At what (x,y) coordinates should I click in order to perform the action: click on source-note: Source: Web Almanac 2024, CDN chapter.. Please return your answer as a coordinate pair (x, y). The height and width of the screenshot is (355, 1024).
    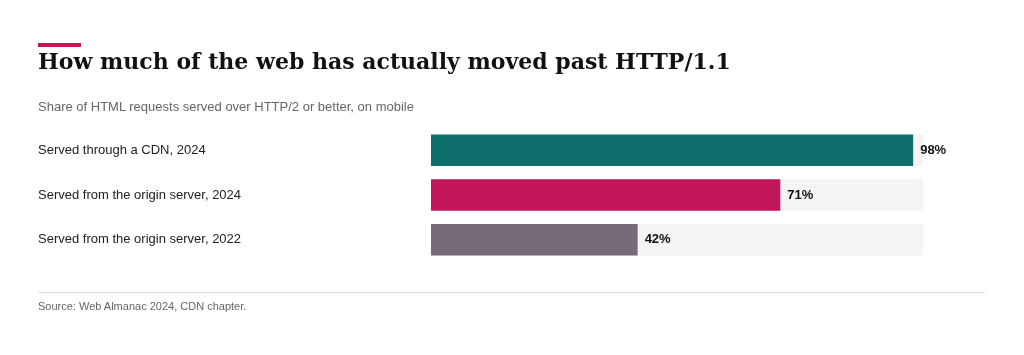
    Looking at the image, I should click on (142, 306).